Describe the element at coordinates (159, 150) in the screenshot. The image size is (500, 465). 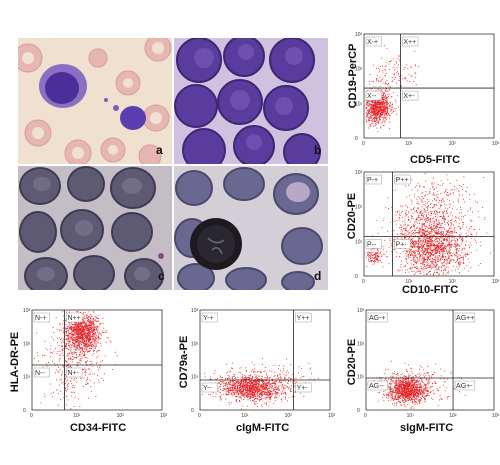
I see `panel-letter-a: a` at that location.